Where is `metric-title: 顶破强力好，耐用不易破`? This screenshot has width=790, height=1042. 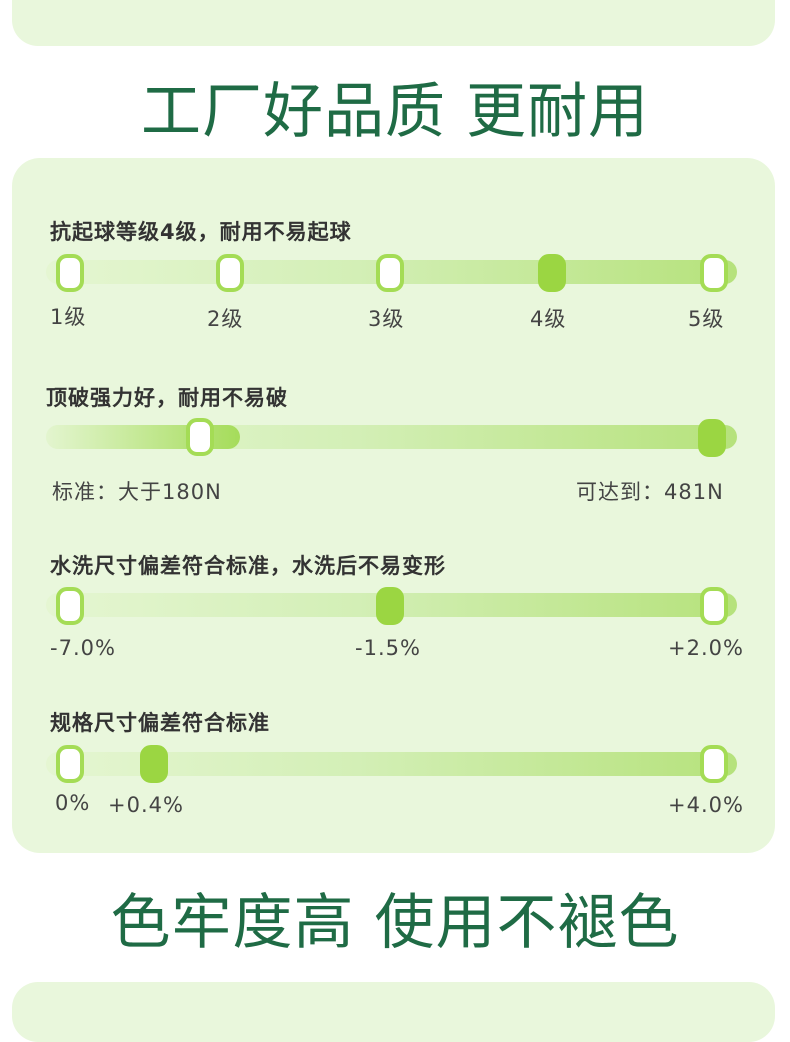 metric-title: 顶破强力好，耐用不易破 is located at coordinates (167, 398).